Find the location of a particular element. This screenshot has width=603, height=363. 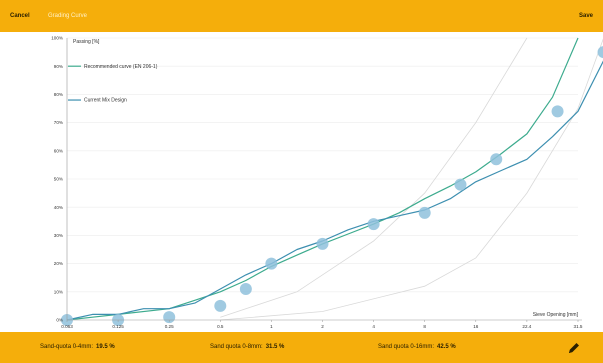

sand-quota-8mm: Sand quota 0-8mm: 31.5 % is located at coordinates (247, 347).